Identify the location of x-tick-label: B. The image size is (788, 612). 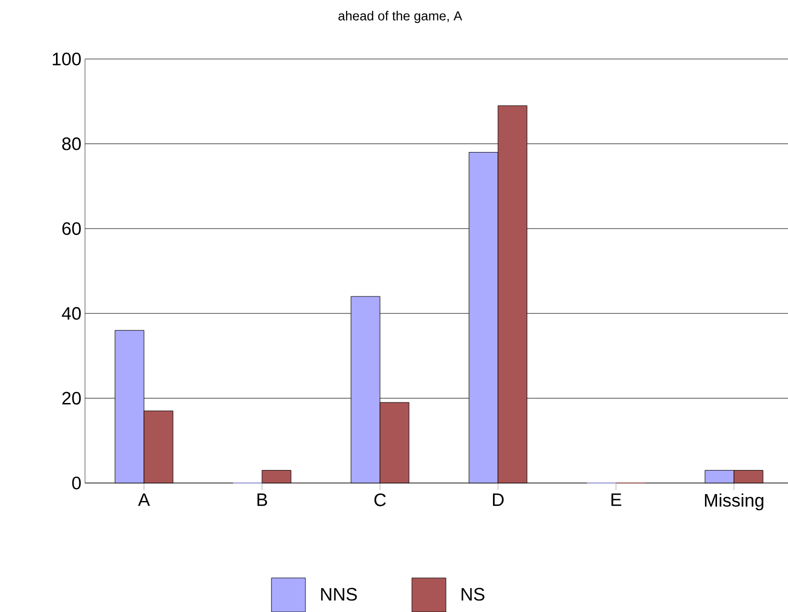
(262, 500).